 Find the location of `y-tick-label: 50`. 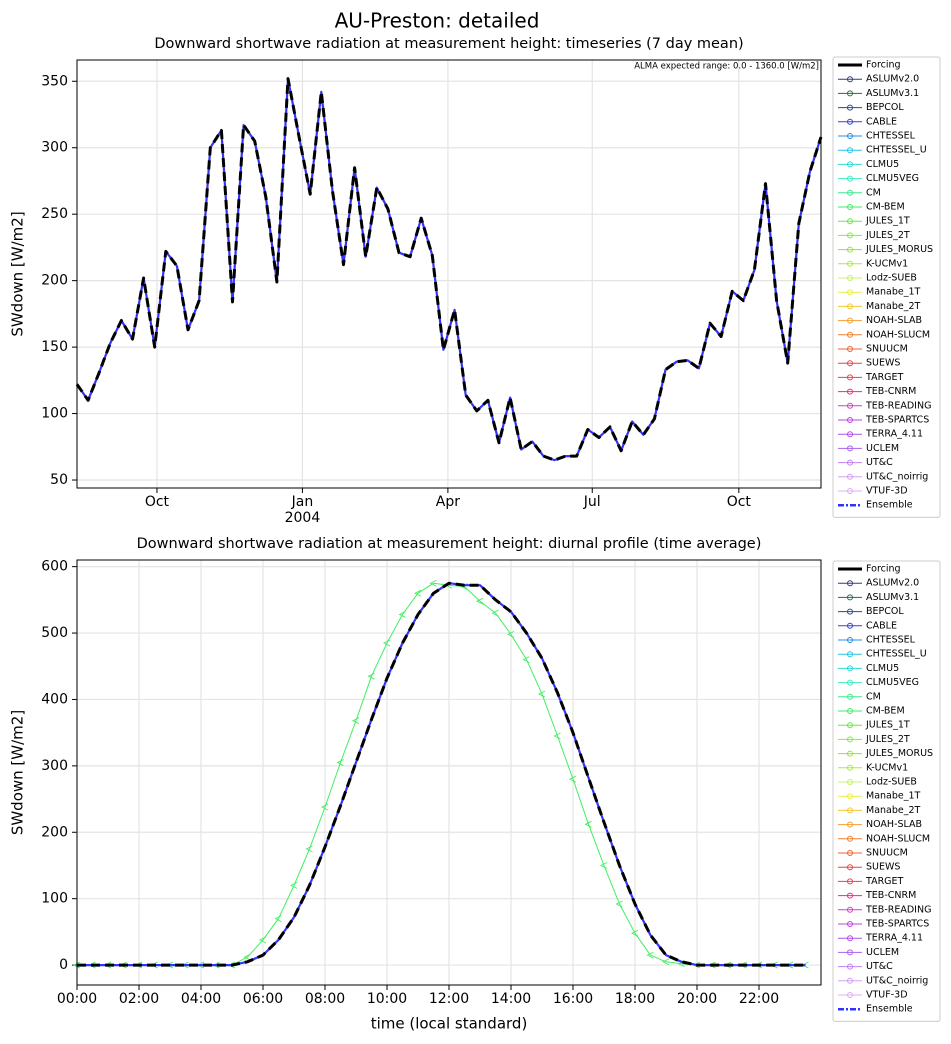

y-tick-label: 50 is located at coordinates (59, 480).